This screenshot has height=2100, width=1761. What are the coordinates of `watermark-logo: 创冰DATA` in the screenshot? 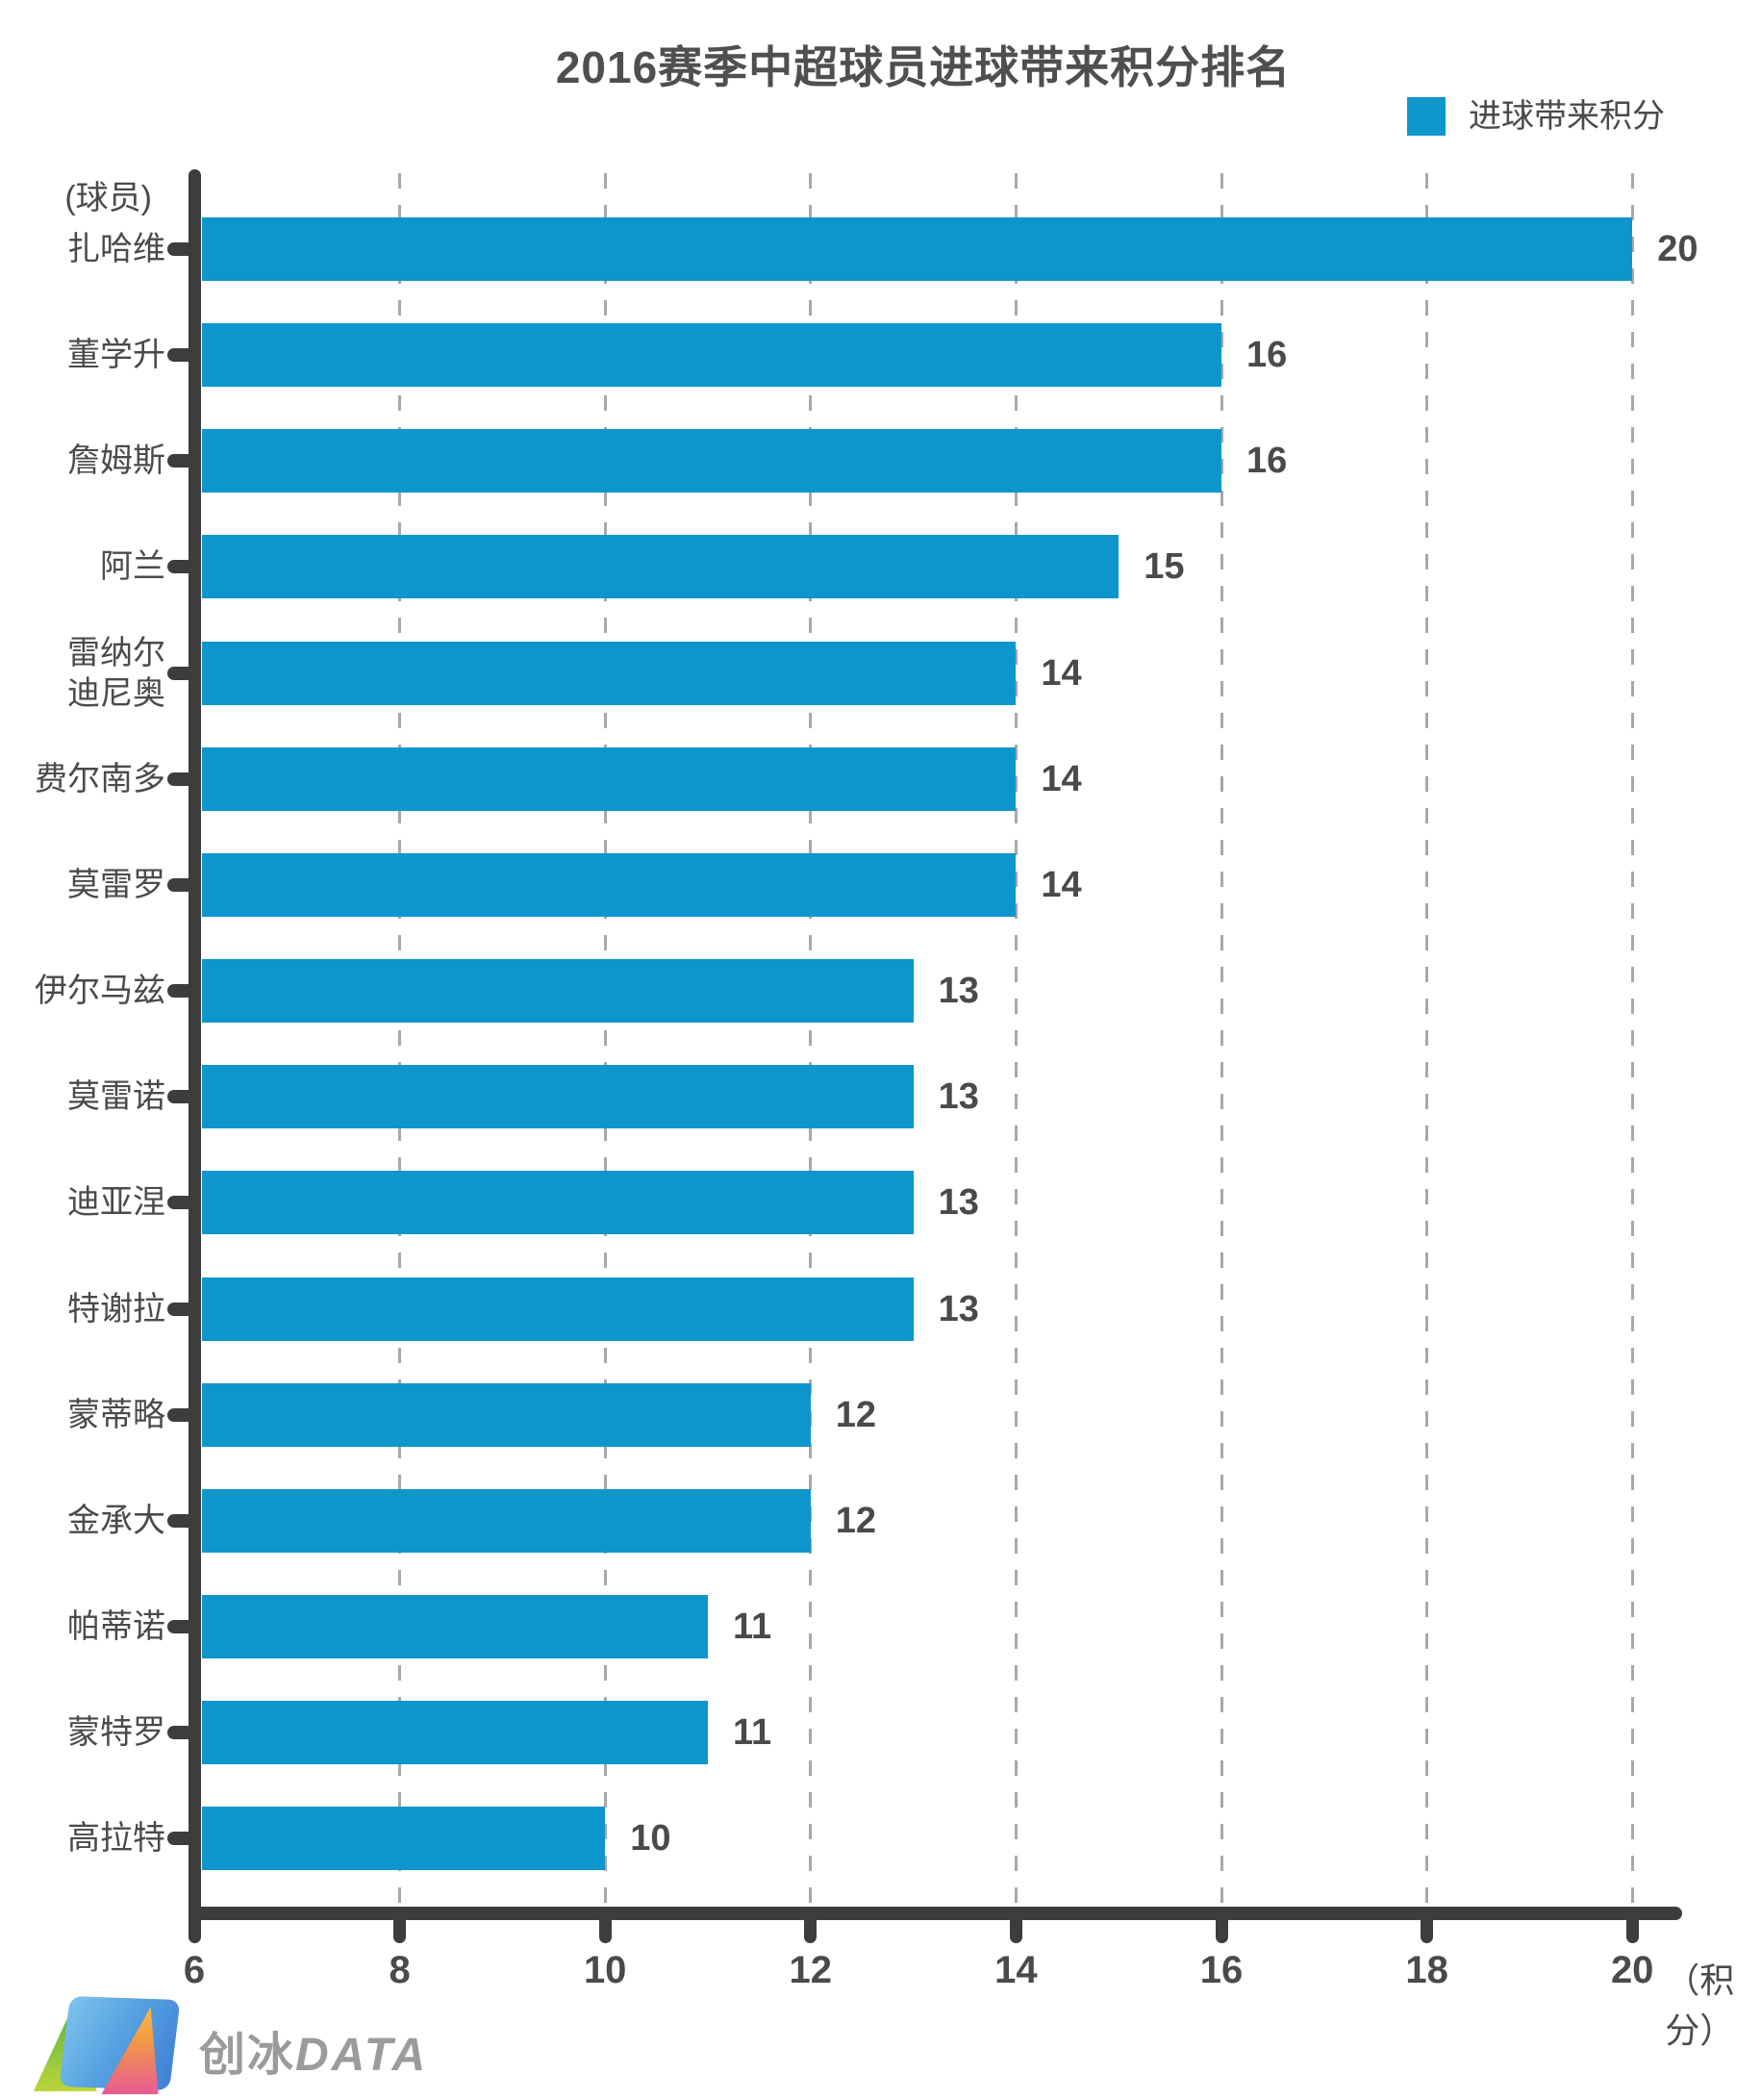 It's located at (303, 2044).